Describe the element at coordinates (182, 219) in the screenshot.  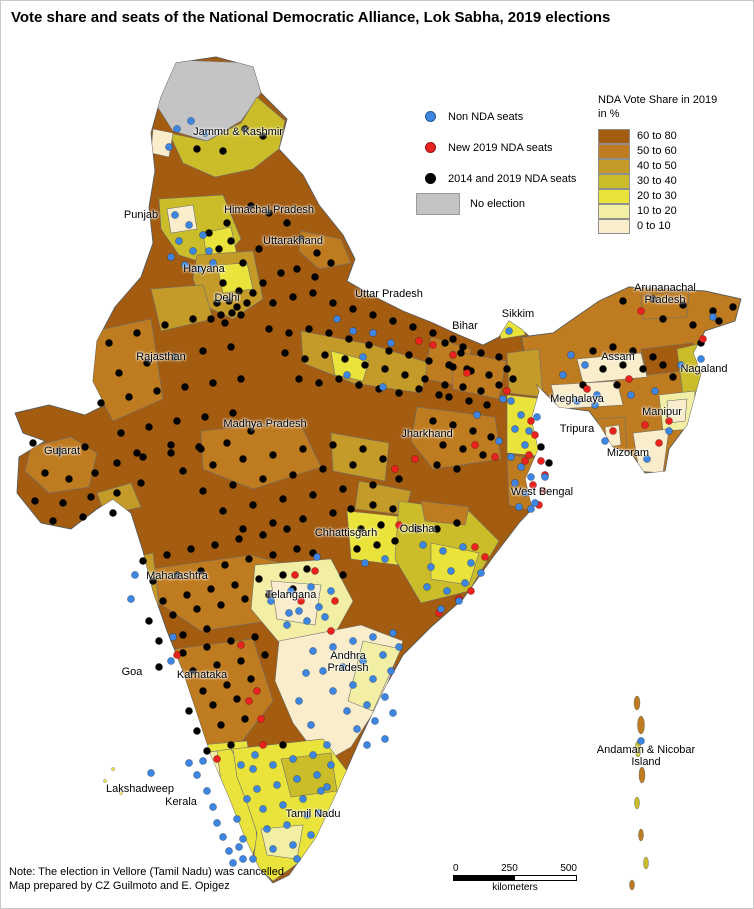
I see `region-punjab-cream` at that location.